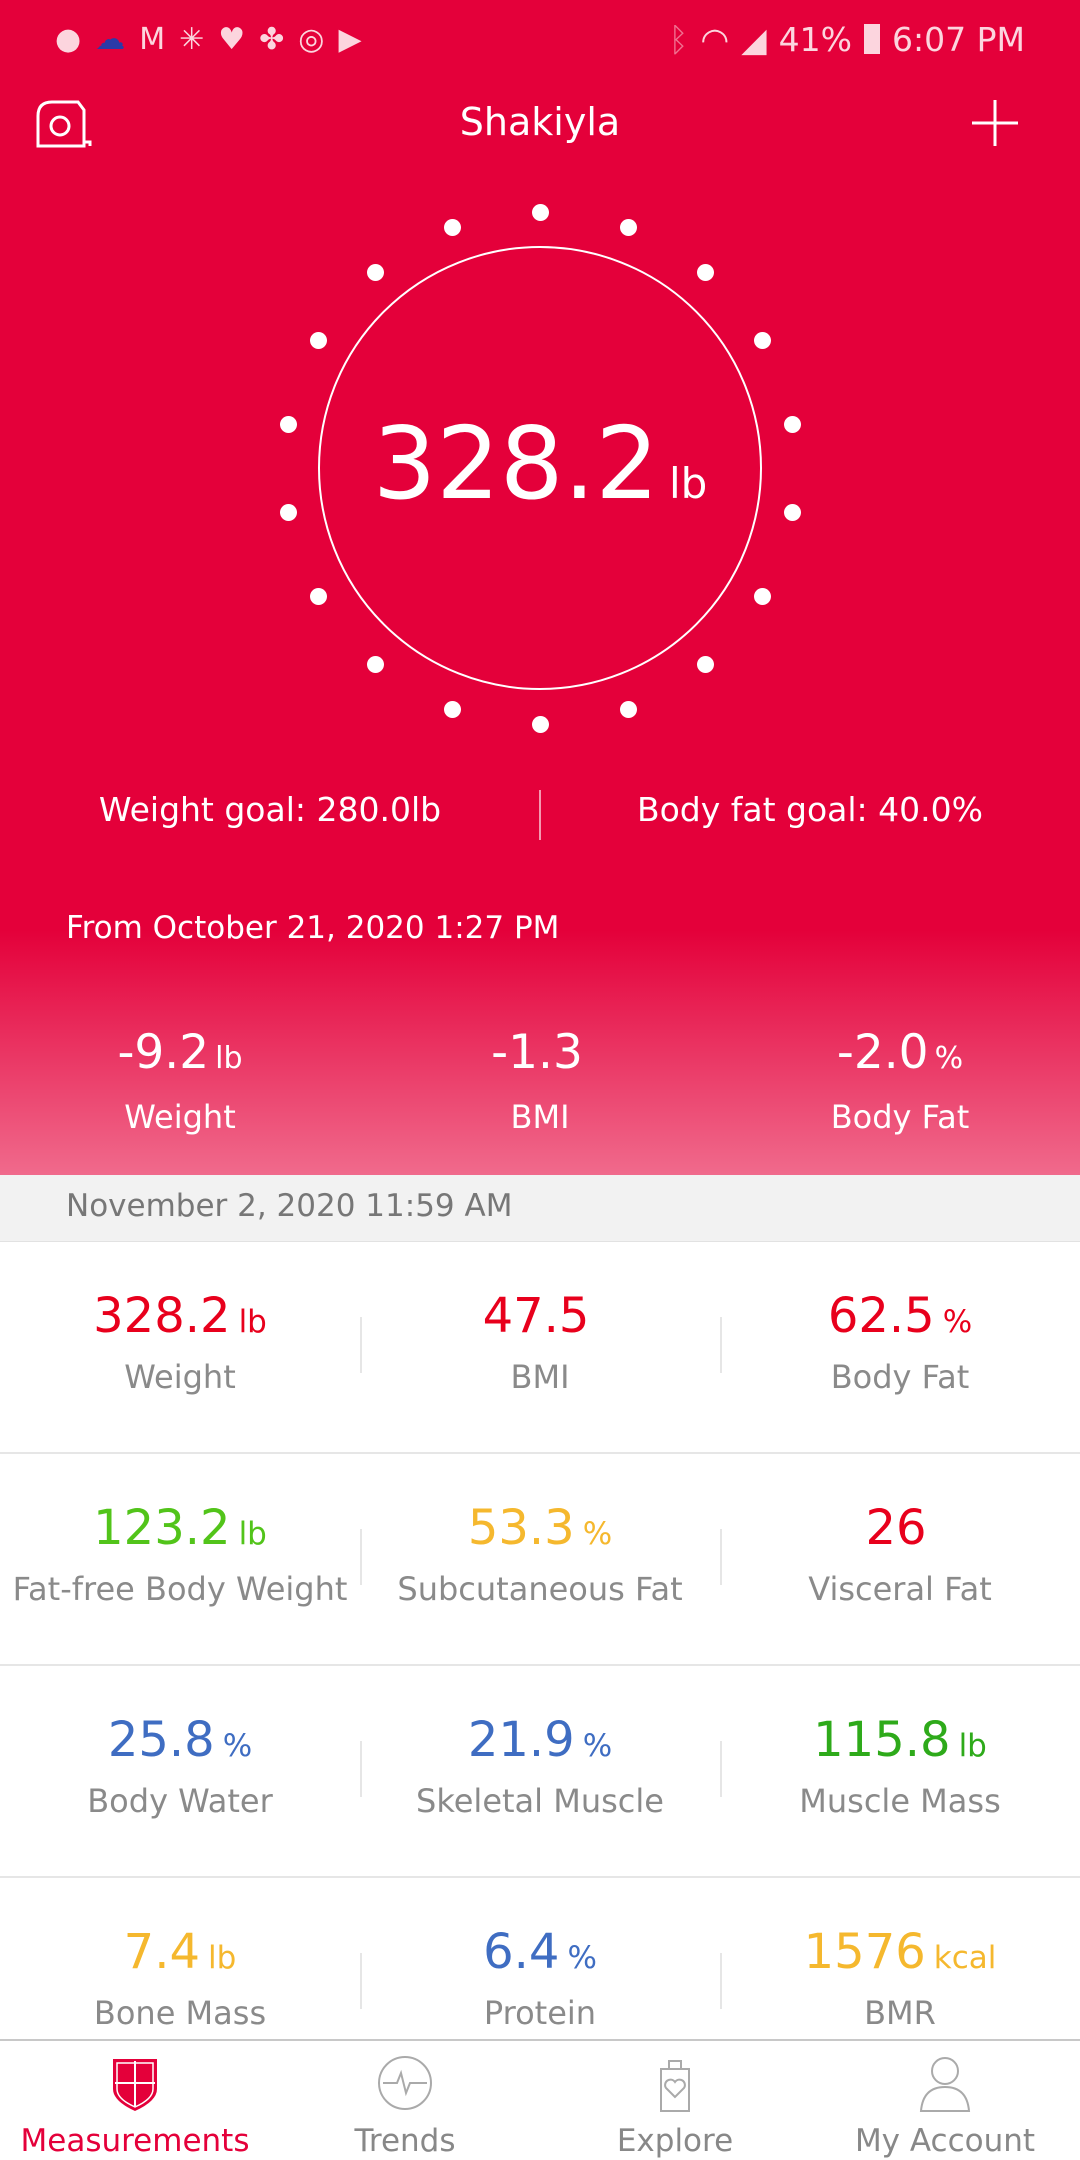 This screenshot has width=1080, height=2160. I want to click on metric-value: 53.3%, so click(540, 1528).